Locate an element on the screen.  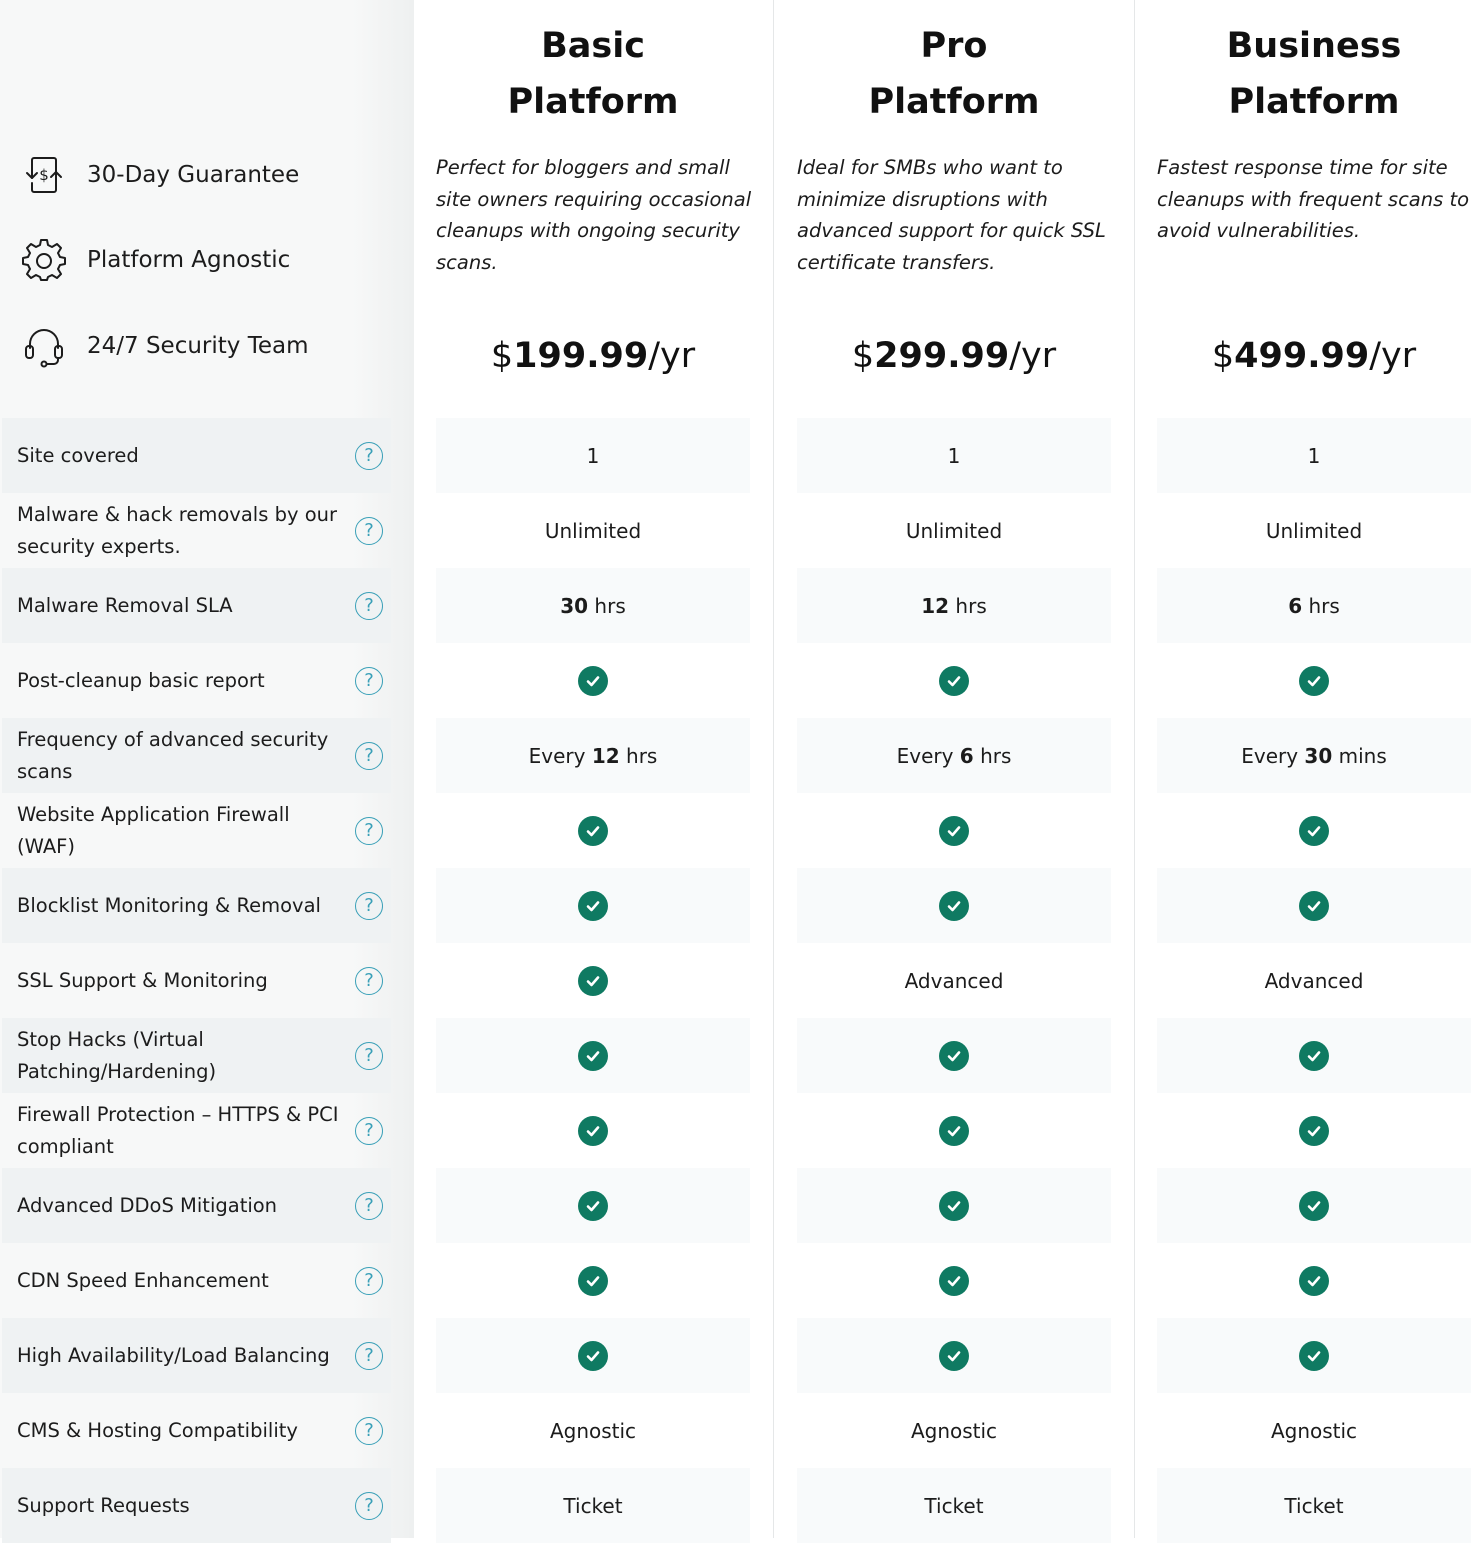
cell-value: Every 6 hrs is located at coordinates (954, 756).